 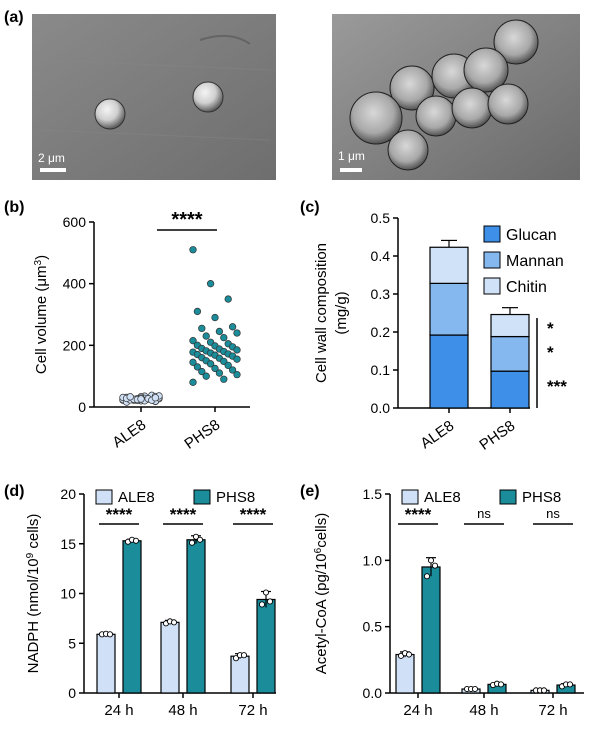 I want to click on y-tick-label: 15, so click(x=68, y=544).